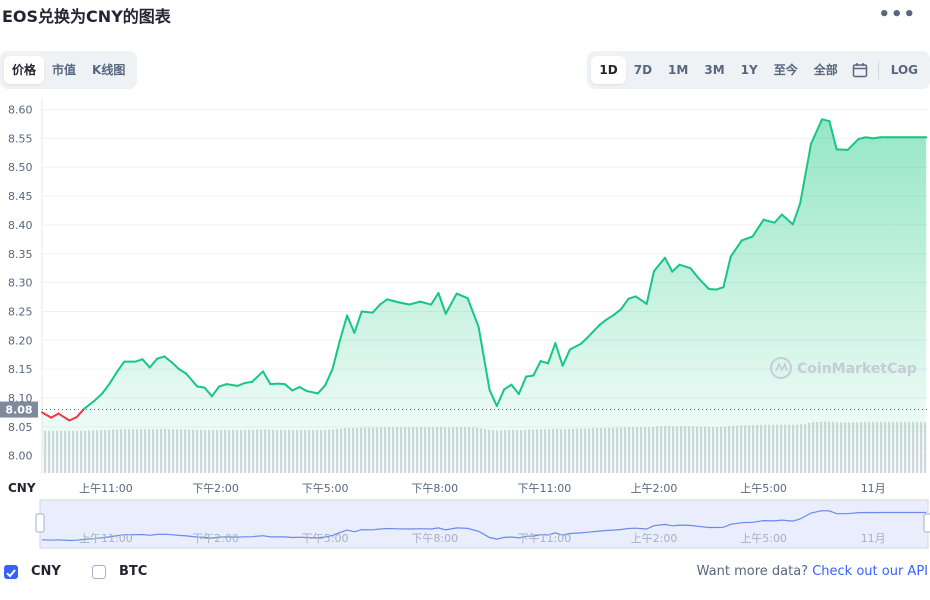 Image resolution: width=930 pixels, height=600 pixels. Describe the element at coordinates (654, 488) in the screenshot. I see `x-tick-label: 上午2:00` at that location.